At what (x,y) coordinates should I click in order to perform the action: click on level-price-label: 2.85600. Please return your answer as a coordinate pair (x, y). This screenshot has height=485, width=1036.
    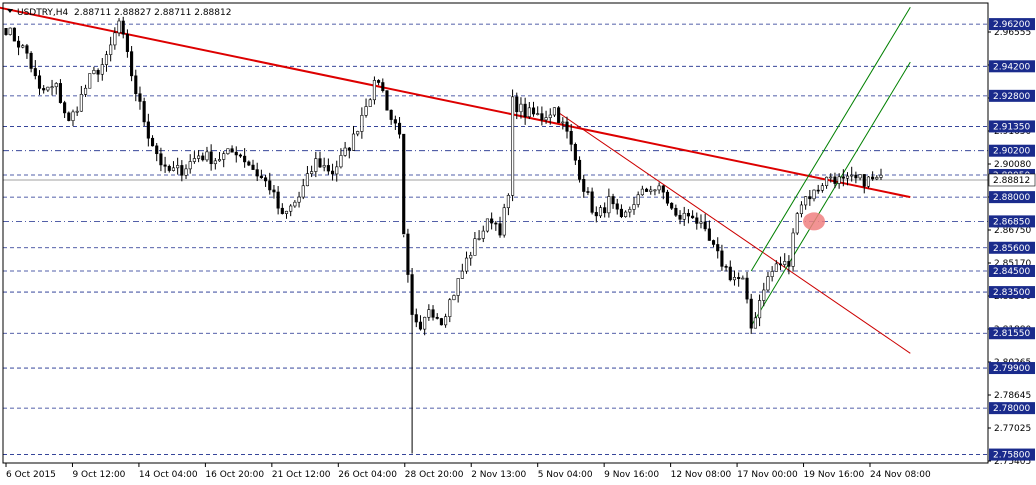
    Looking at the image, I should click on (1011, 249).